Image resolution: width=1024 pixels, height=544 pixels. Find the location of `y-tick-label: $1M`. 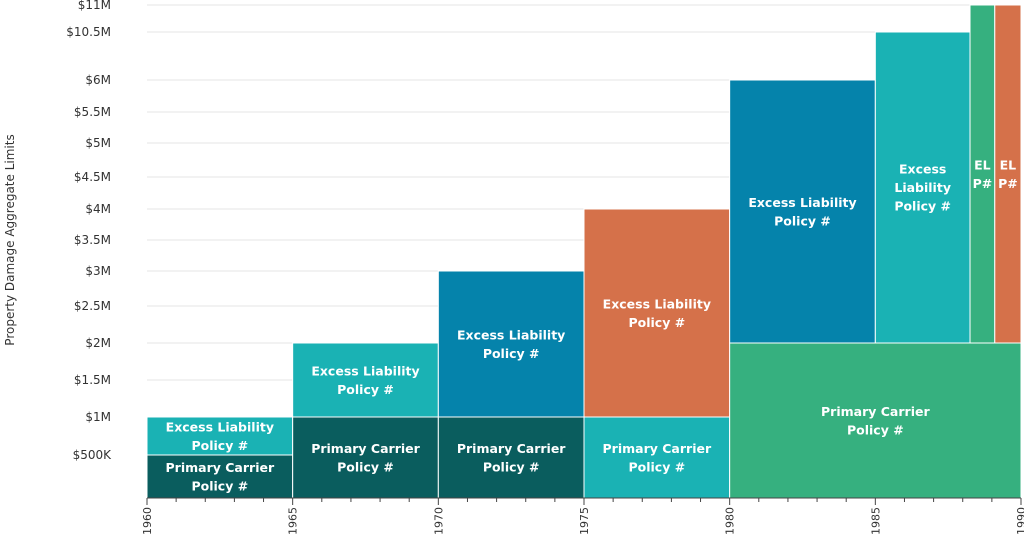

y-tick-label: $1M is located at coordinates (98, 417).